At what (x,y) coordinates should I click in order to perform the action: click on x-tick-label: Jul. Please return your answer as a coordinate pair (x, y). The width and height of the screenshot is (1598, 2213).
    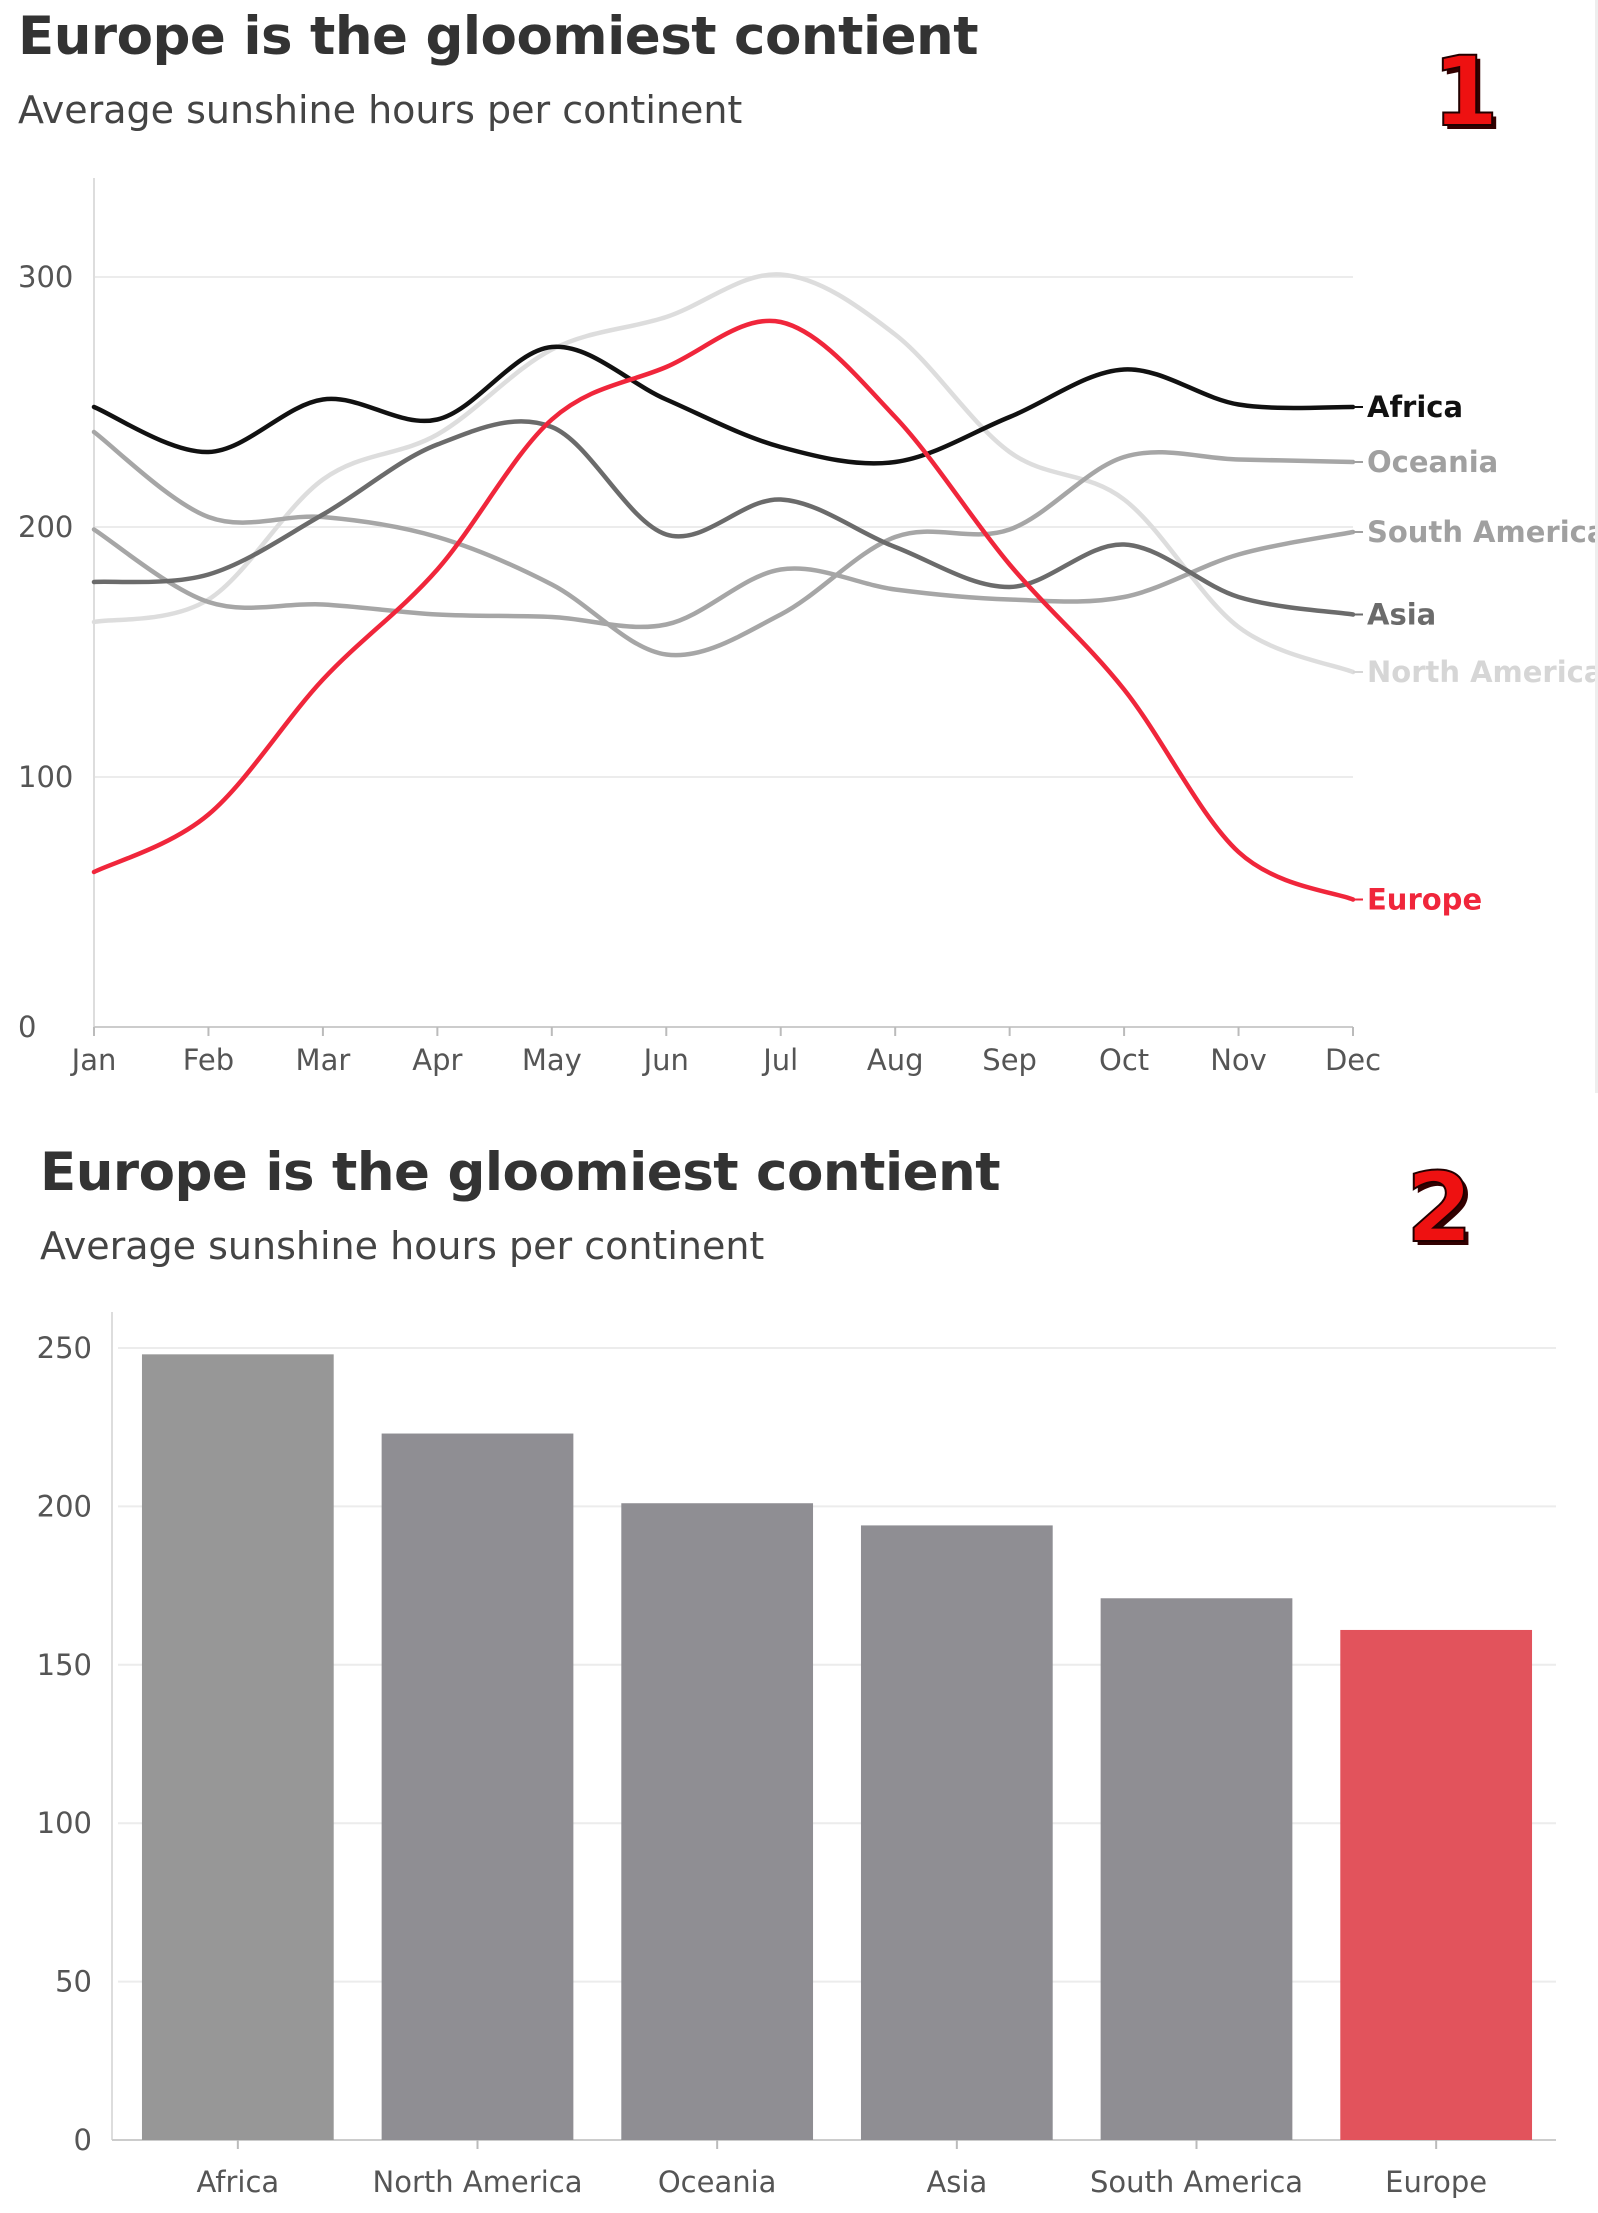
    Looking at the image, I should click on (779, 1060).